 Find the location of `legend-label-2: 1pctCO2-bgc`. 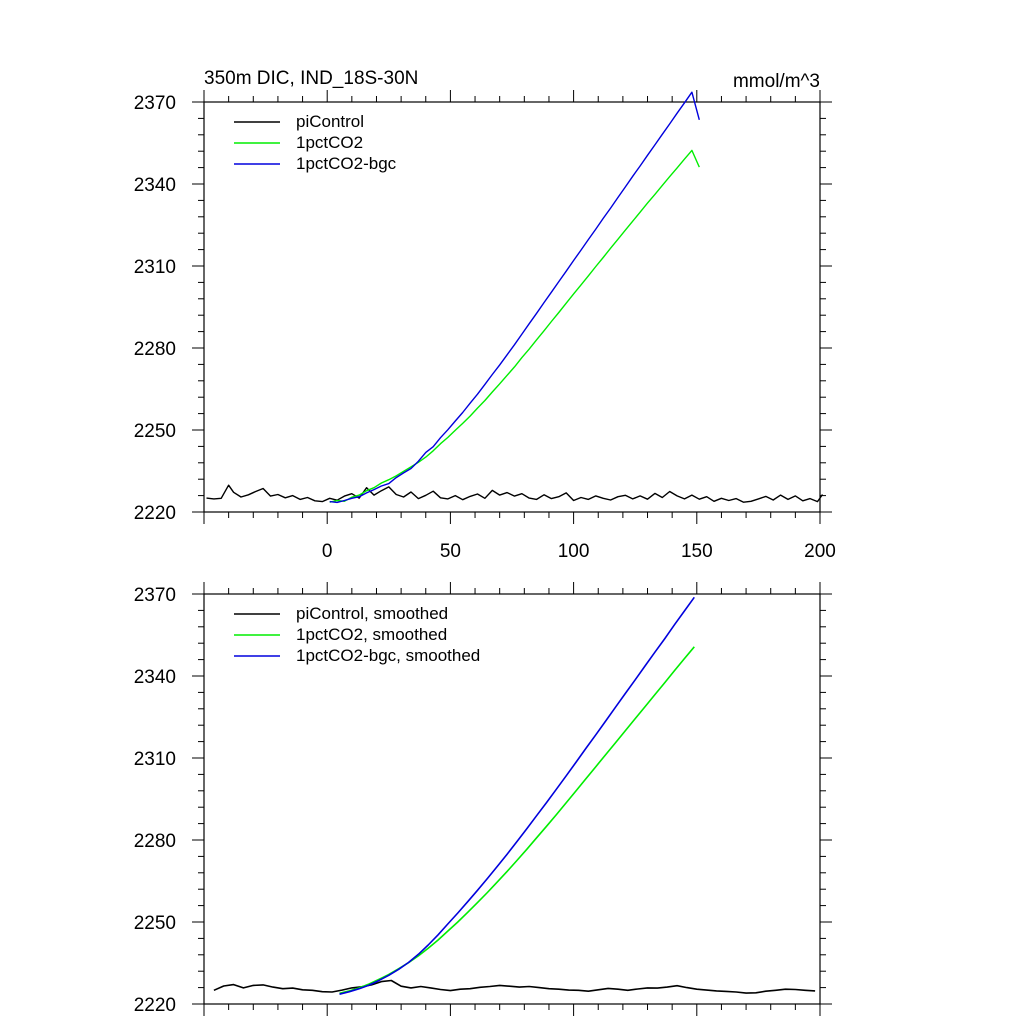

legend-label-2: 1pctCO2-bgc is located at coordinates (346, 163).